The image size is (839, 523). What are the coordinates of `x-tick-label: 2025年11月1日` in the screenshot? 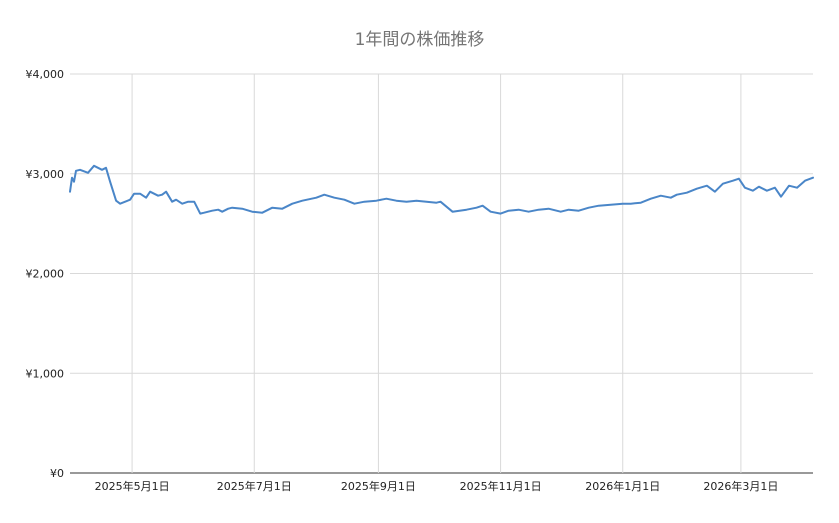 It's located at (501, 486).